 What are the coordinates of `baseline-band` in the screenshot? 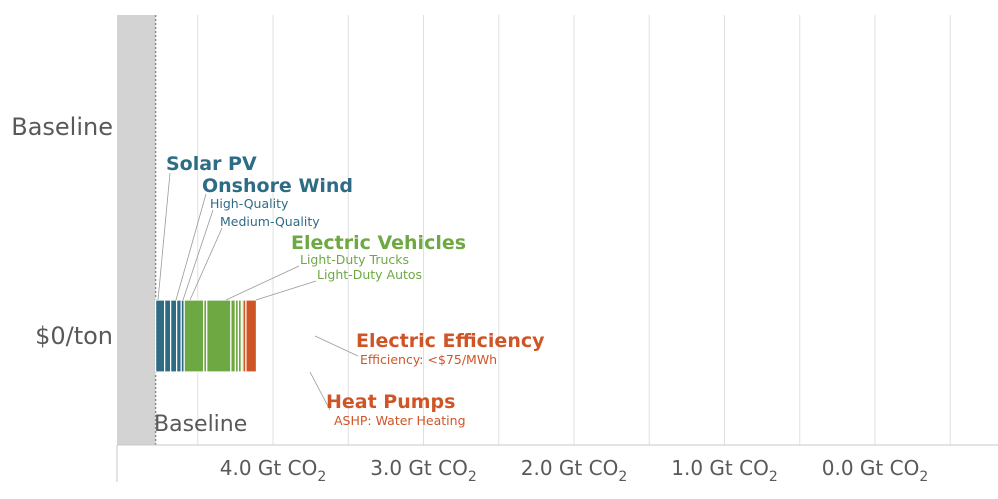 It's located at (136, 230).